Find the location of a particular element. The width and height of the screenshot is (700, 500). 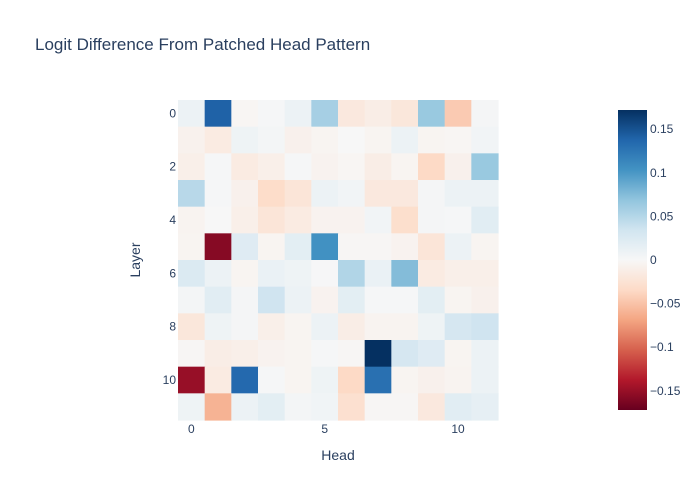

colorbar-ticks: 0.15 0.1 0.05 0 −0.05 −0.1 −0.15 is located at coordinates (665, 260).